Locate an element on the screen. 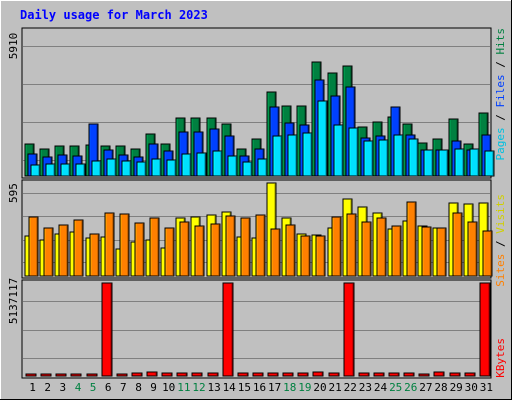  x-tick-label-31: 31 is located at coordinates (486, 387).